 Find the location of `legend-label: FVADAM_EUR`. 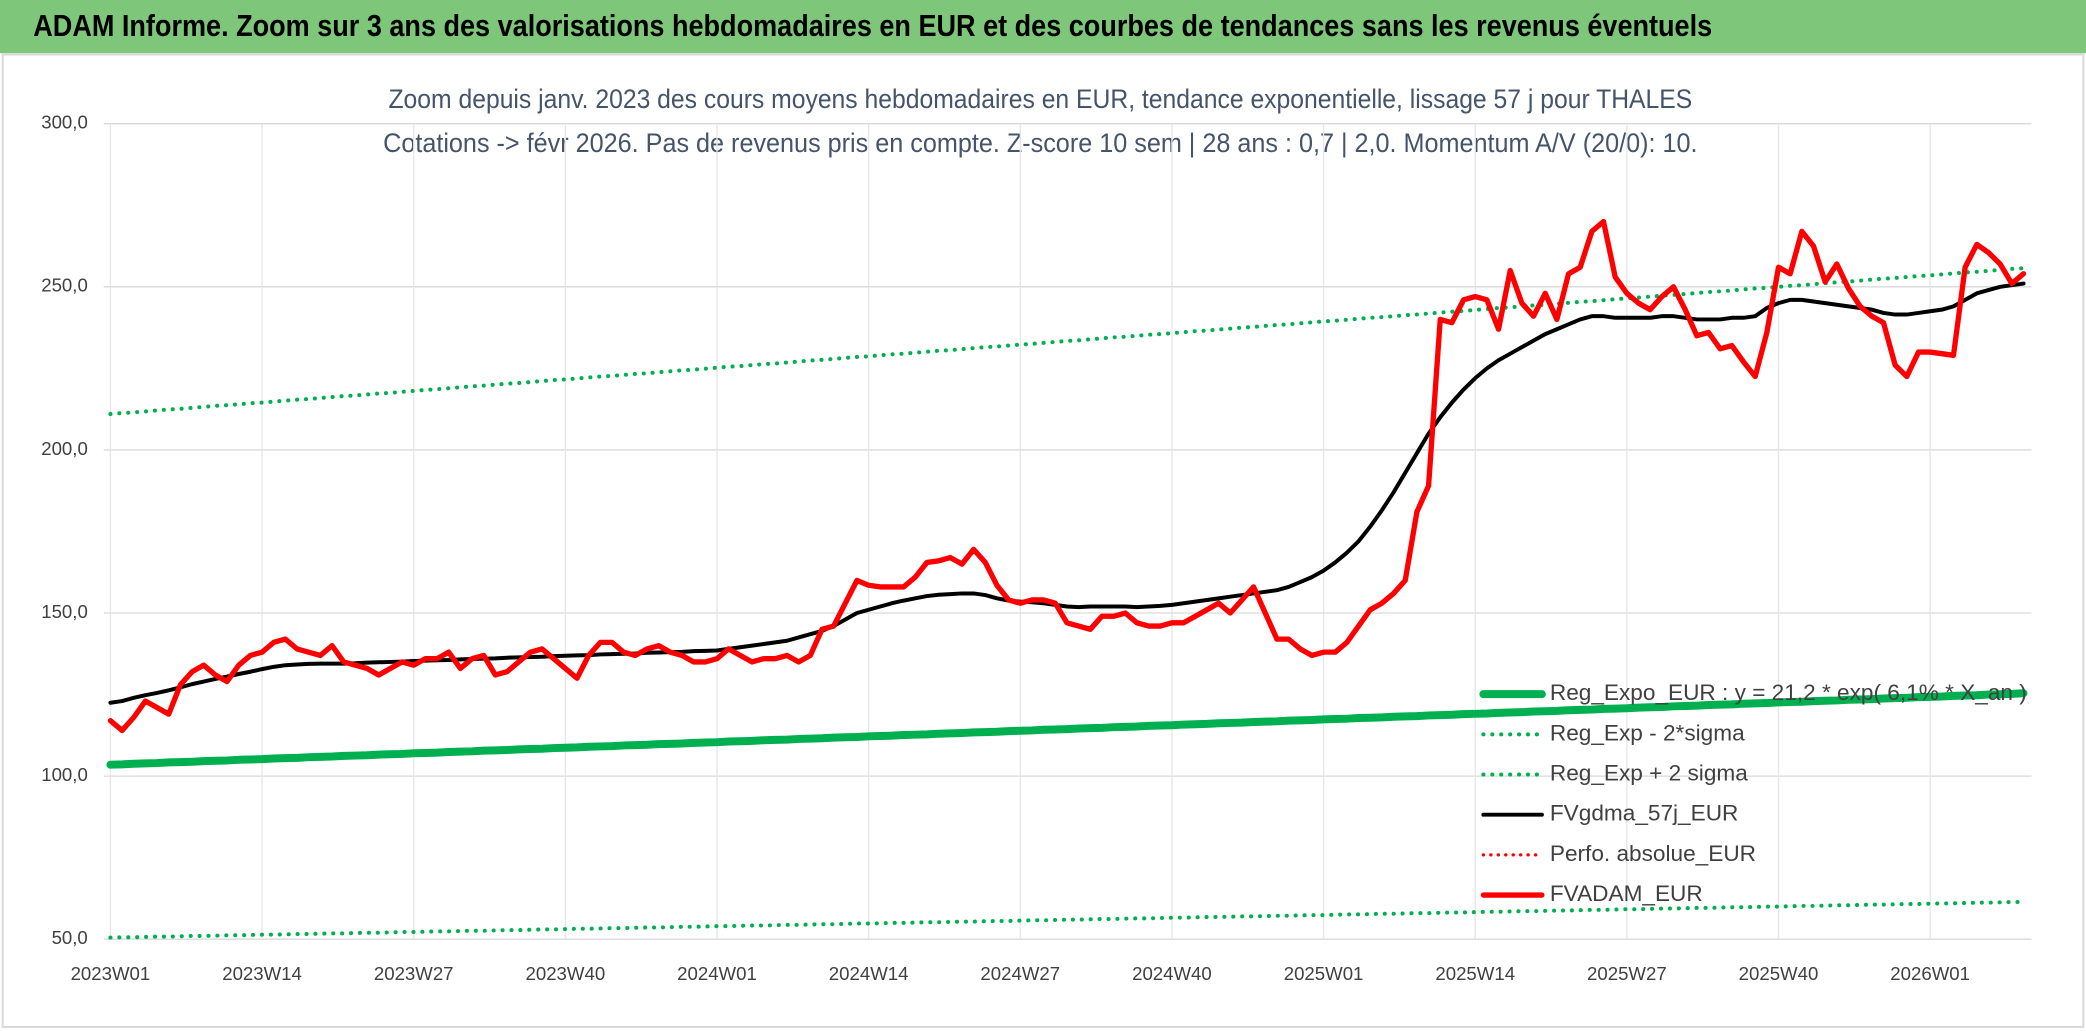

legend-label: FVADAM_EUR is located at coordinates (1626, 893).